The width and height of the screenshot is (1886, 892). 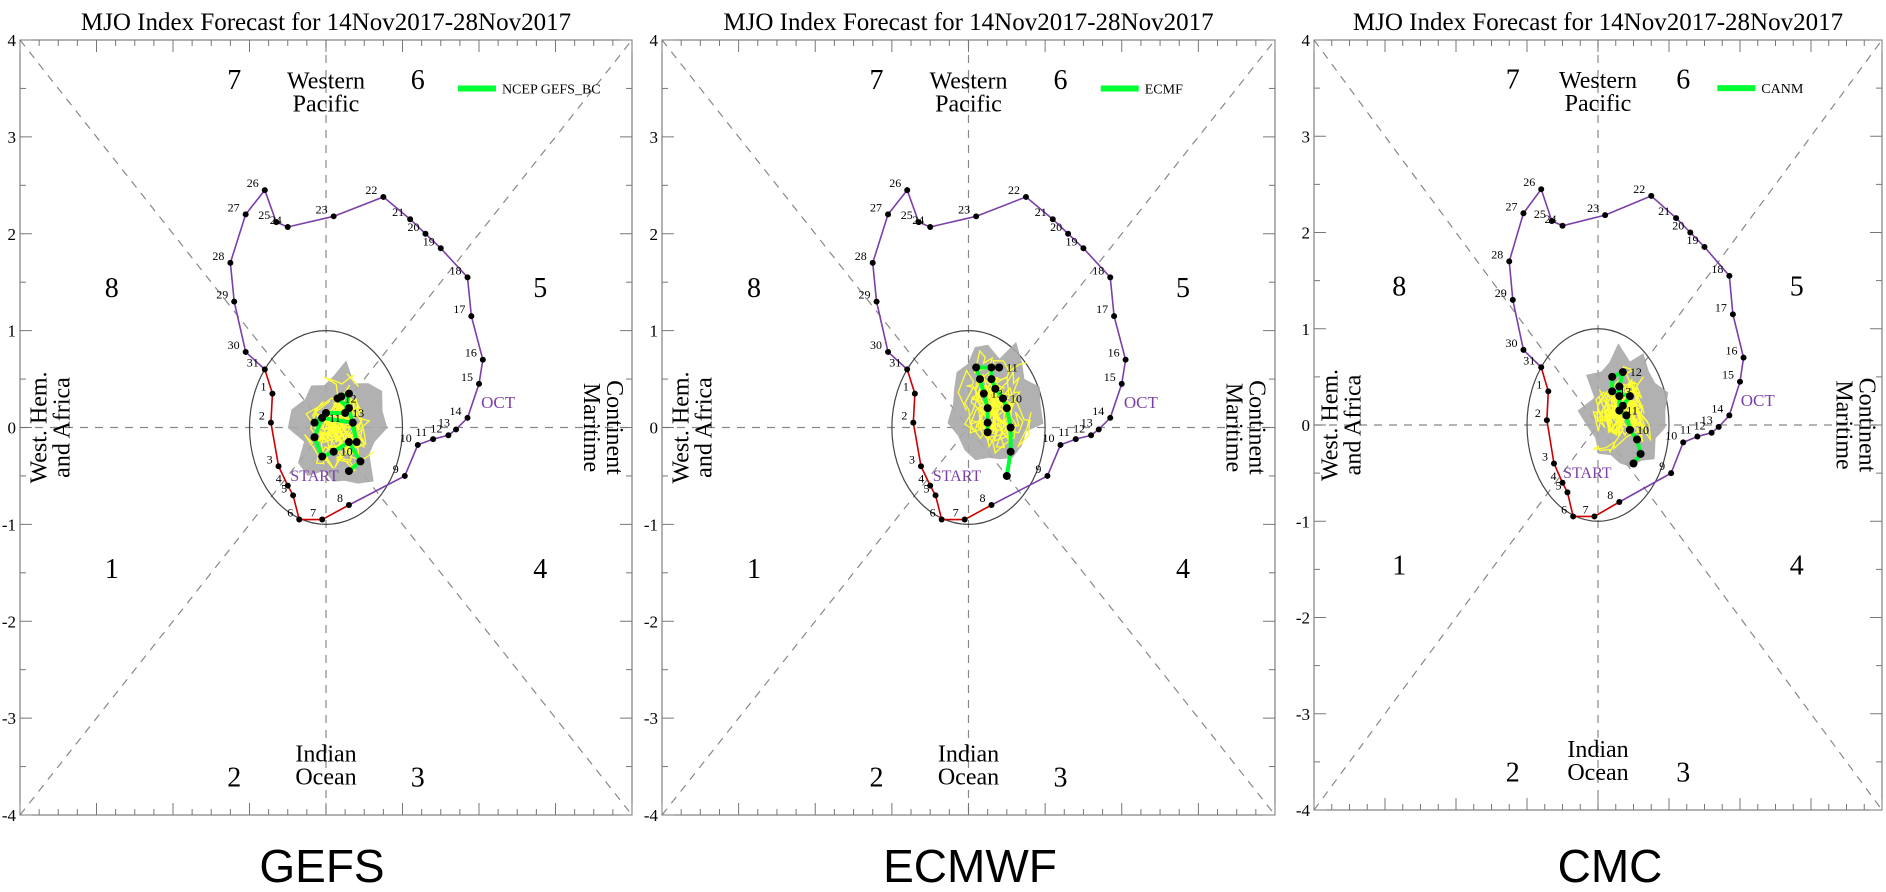 I want to click on observed-nov-line, so click(x=310, y=457).